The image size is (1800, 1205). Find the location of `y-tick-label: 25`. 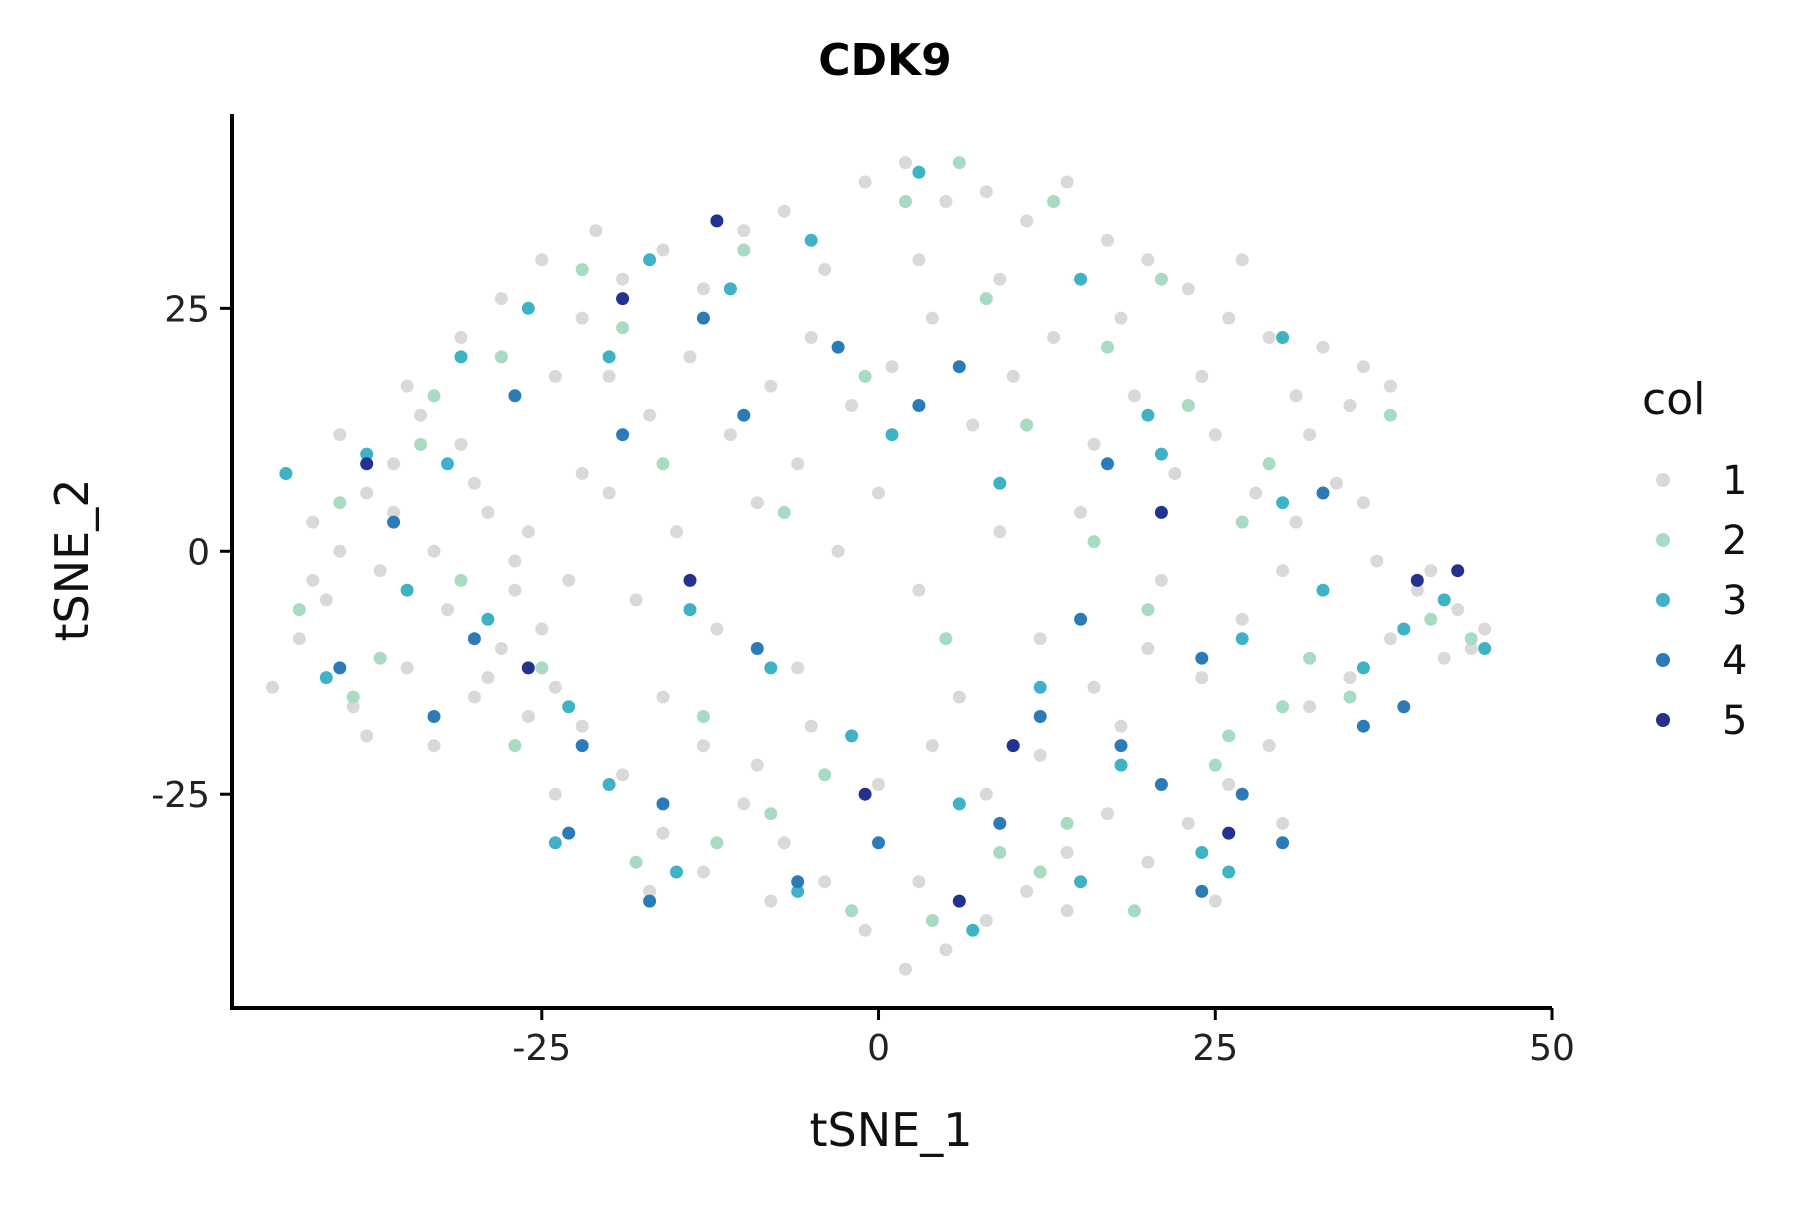

y-tick-label: 25 is located at coordinates (187, 309).